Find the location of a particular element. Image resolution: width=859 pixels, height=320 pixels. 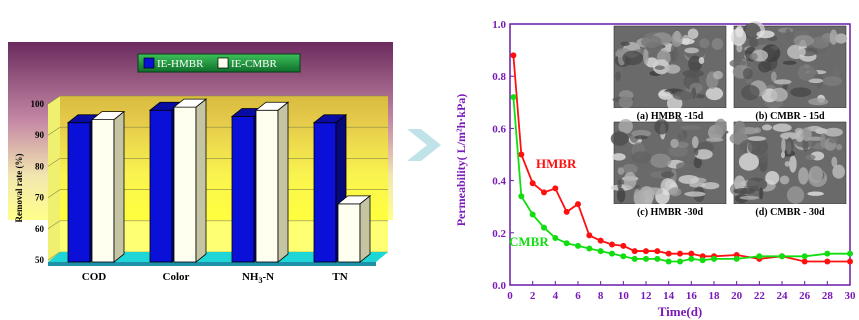

y-axis-label: Permeability( L/m²h·kPa) is located at coordinates (461, 160).